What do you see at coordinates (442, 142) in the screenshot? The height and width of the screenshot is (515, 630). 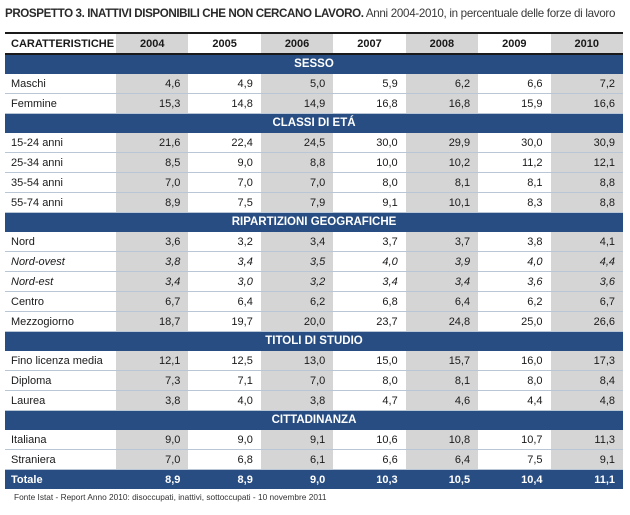 I see `cell-value: 29,9` at bounding box center [442, 142].